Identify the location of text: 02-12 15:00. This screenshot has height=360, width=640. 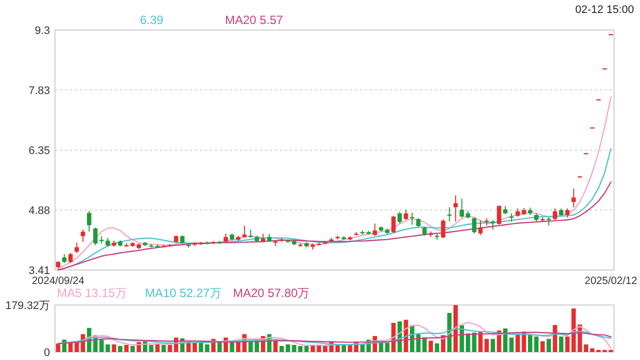
(604, 10).